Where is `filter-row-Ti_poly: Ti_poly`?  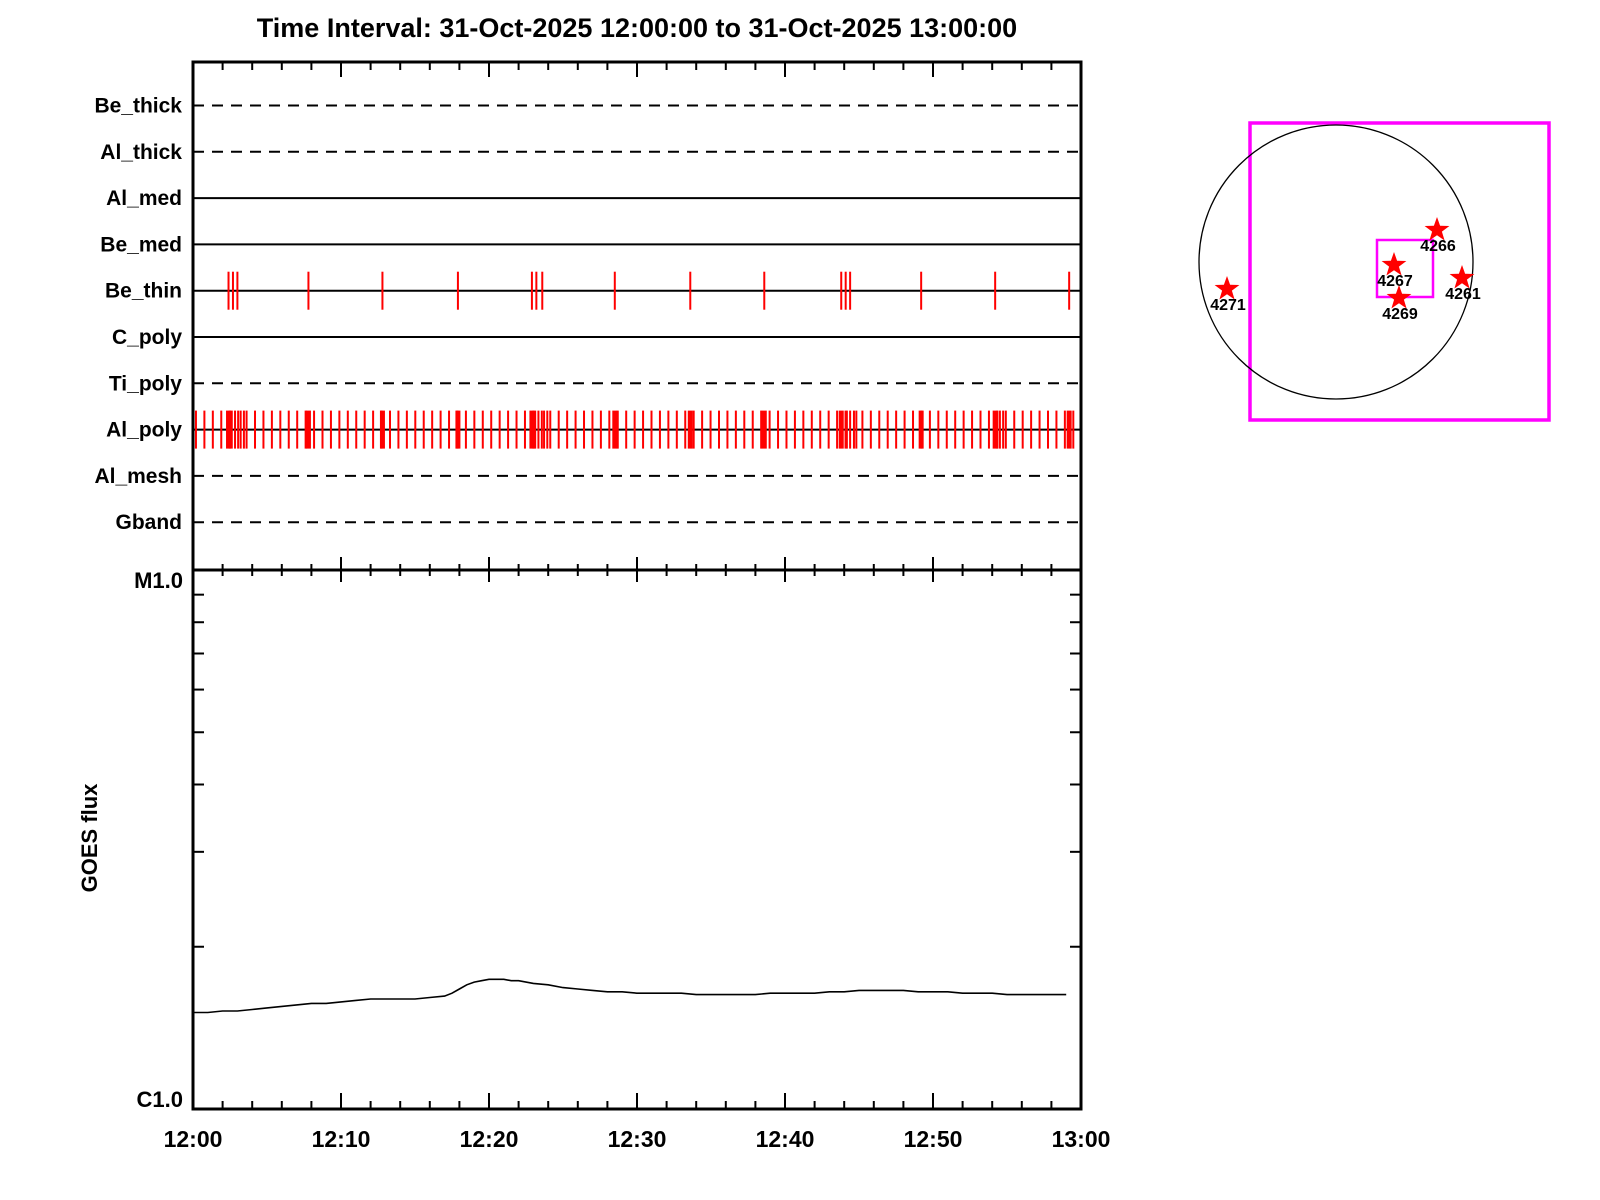 filter-row-Ti_poly: Ti_poly is located at coordinates (595, 383).